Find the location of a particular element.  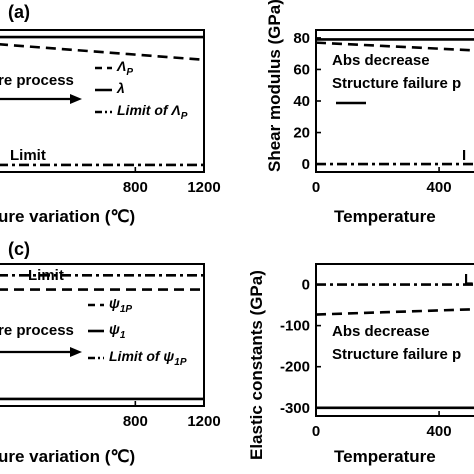

legend-item-psi-1p: ψ1P is located at coordinates (110, 305).